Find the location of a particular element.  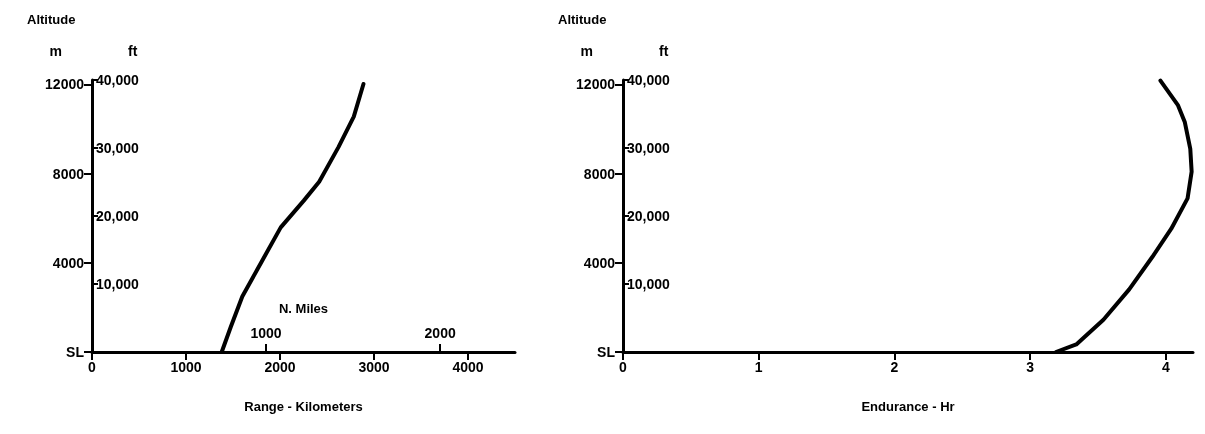

x-tick-label: 1 is located at coordinates (758, 367).